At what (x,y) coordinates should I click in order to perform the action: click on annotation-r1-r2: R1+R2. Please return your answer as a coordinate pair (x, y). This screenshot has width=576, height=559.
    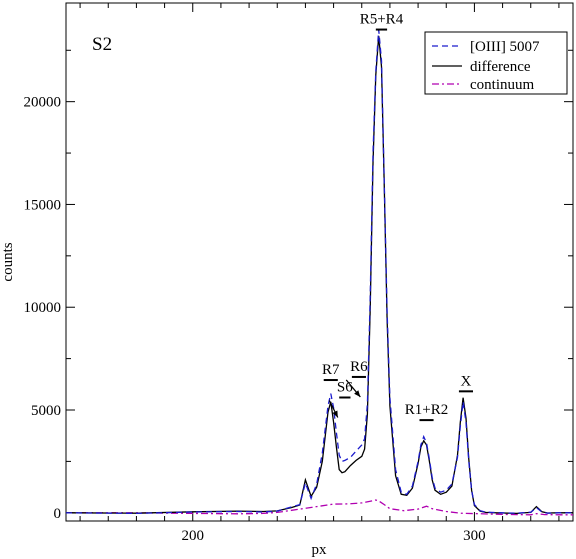
    Looking at the image, I should click on (426, 410).